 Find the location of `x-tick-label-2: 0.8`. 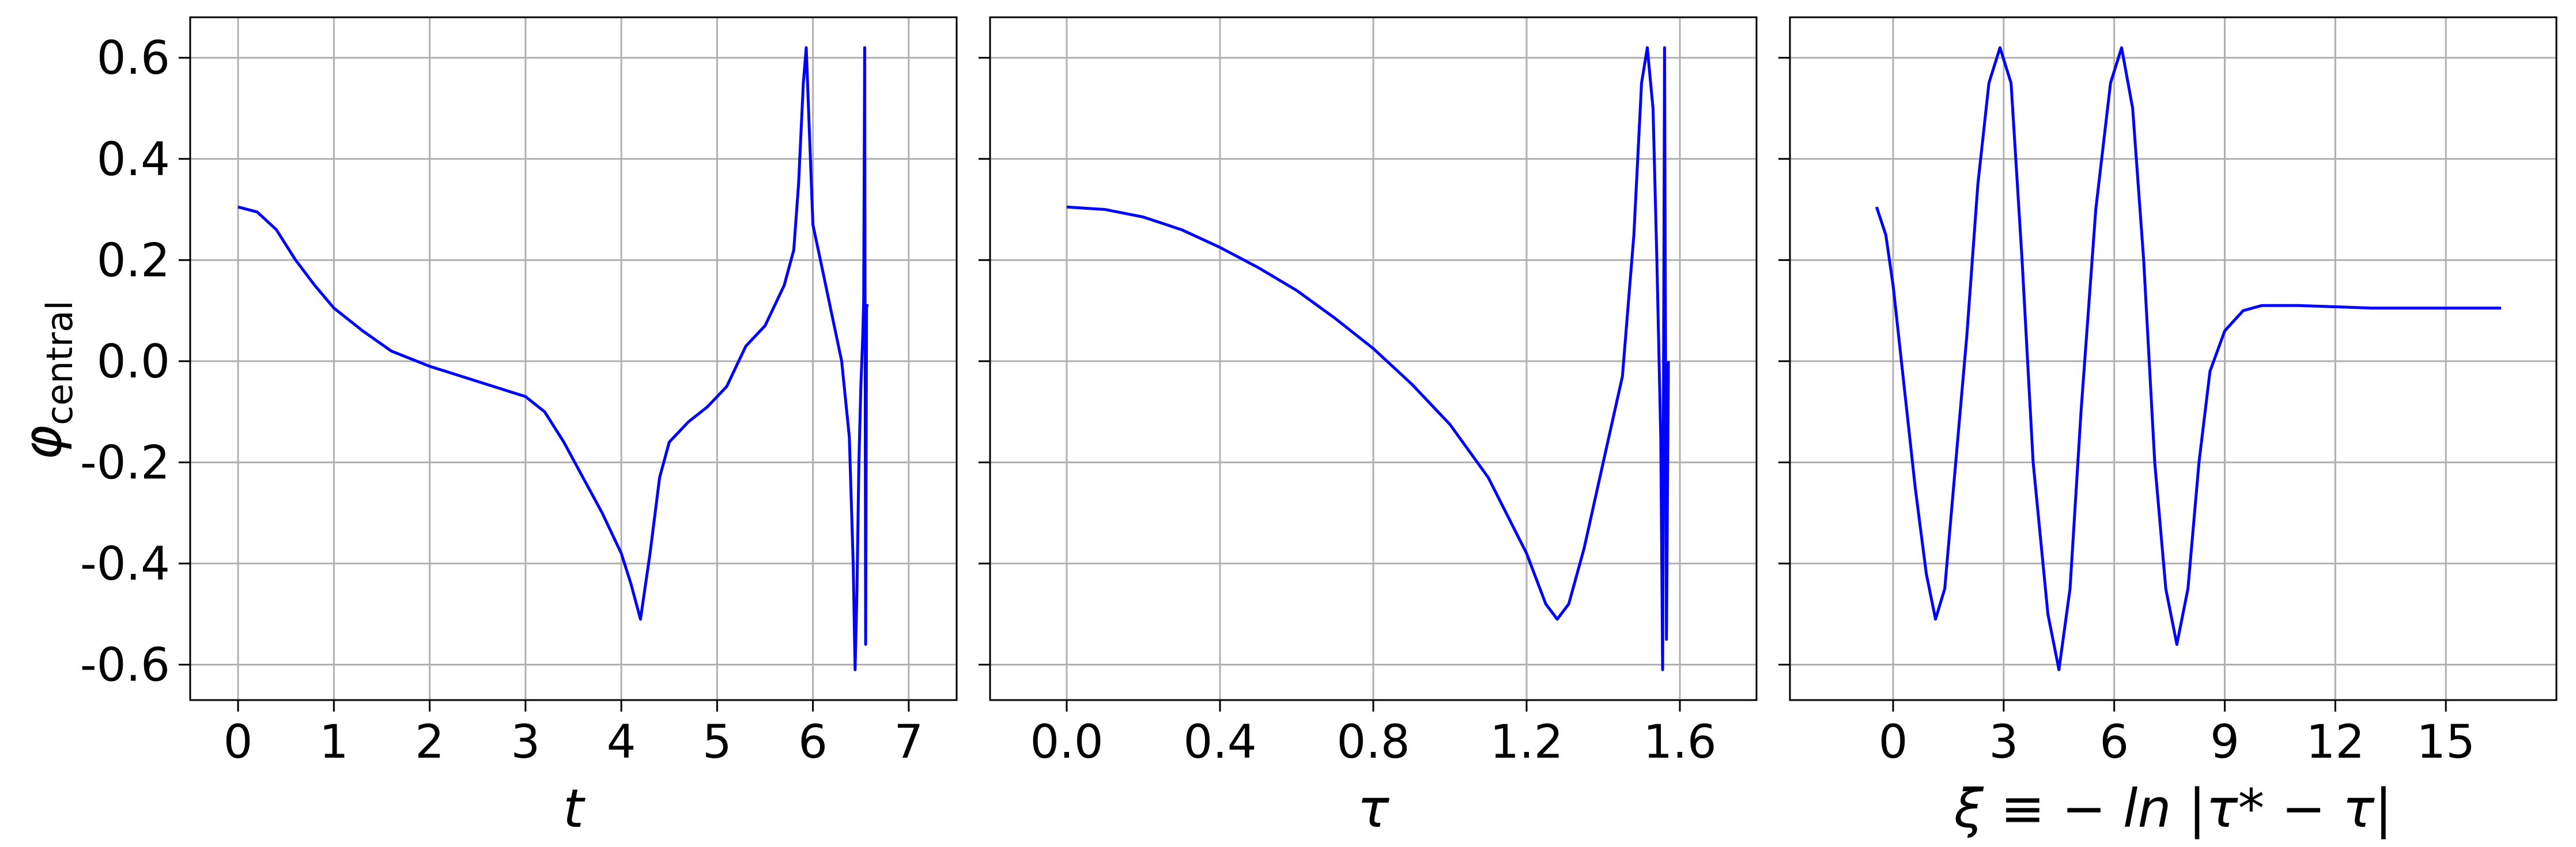

x-tick-label-2: 0.8 is located at coordinates (1373, 742).